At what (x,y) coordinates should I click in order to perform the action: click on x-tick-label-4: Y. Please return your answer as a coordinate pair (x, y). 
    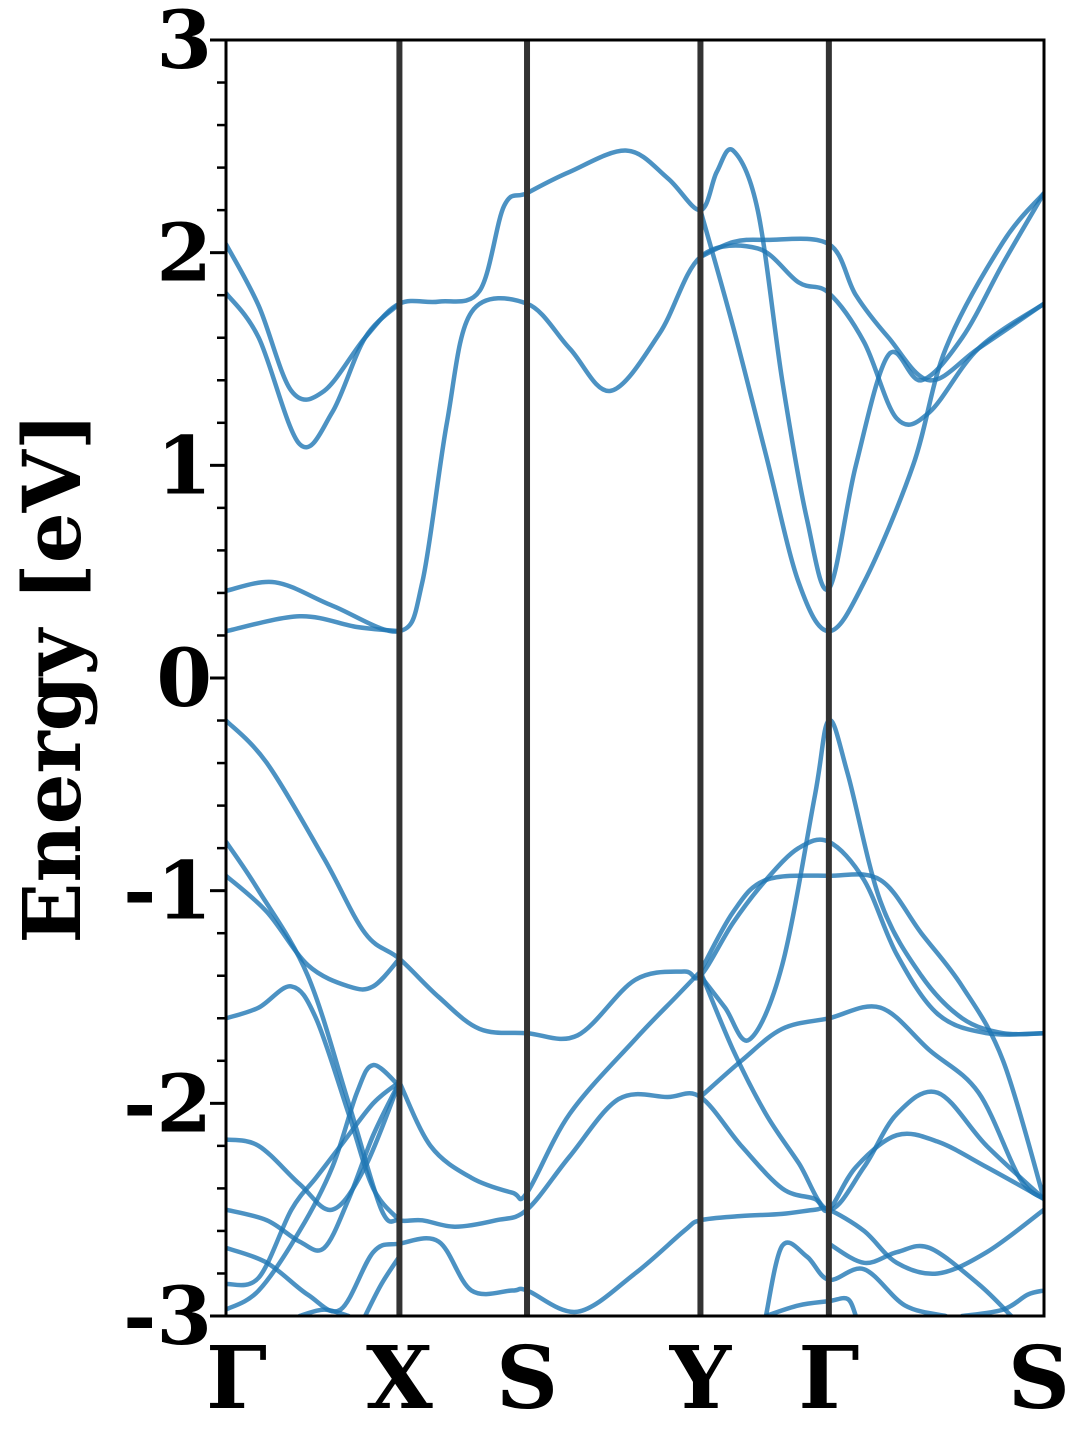
    Looking at the image, I should click on (701, 1378).